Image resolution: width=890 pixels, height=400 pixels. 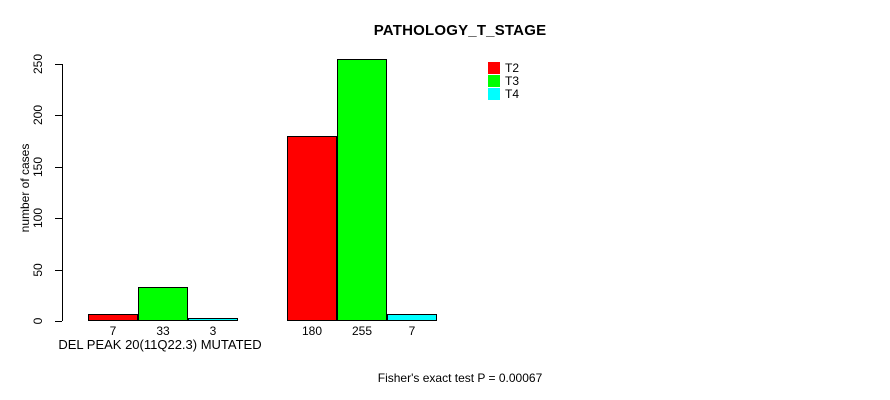 What do you see at coordinates (213, 331) in the screenshot?
I see `bar-value-label: 3` at bounding box center [213, 331].